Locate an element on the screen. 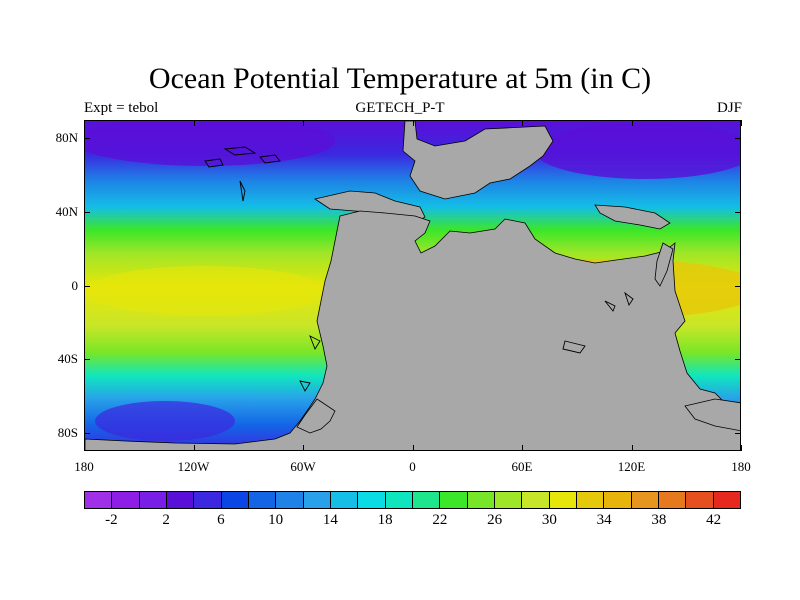 Image resolution: width=800 pixels, height=600 pixels. season-label: DJF is located at coordinates (729, 108).